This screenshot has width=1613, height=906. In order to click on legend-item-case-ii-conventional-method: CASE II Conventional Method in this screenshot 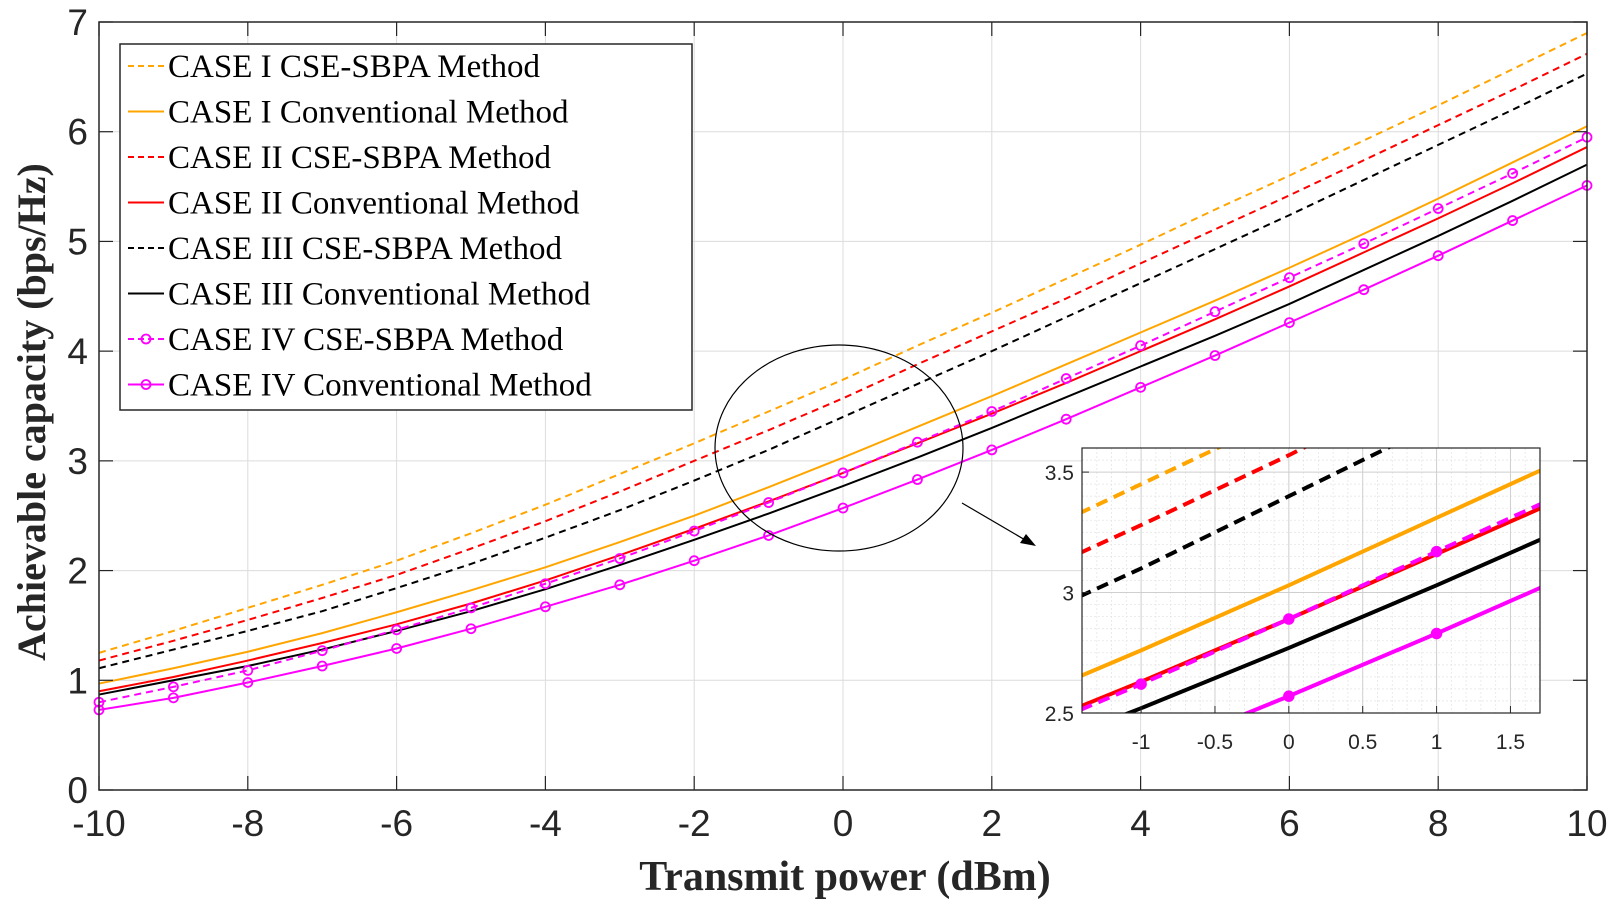, I will do `click(354, 204)`.